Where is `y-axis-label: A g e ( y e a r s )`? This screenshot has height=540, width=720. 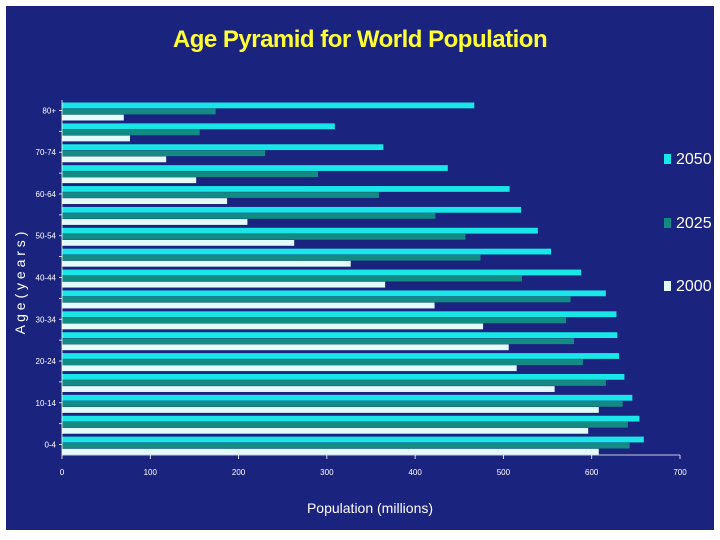 y-axis-label: A g e ( y e a r s ) is located at coordinates (20, 283).